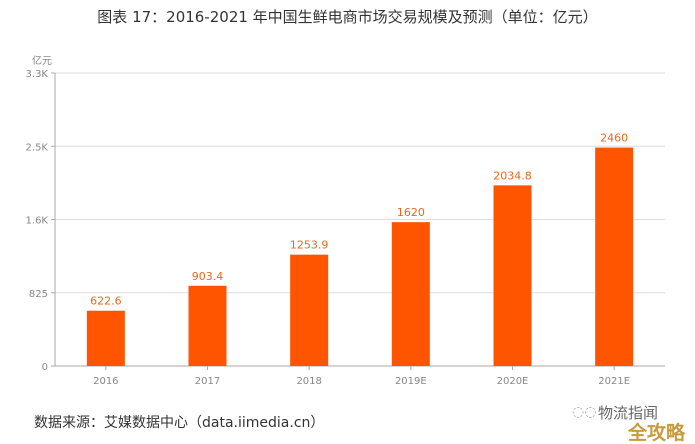  What do you see at coordinates (105, 338) in the screenshot?
I see `bar-2016` at bounding box center [105, 338].